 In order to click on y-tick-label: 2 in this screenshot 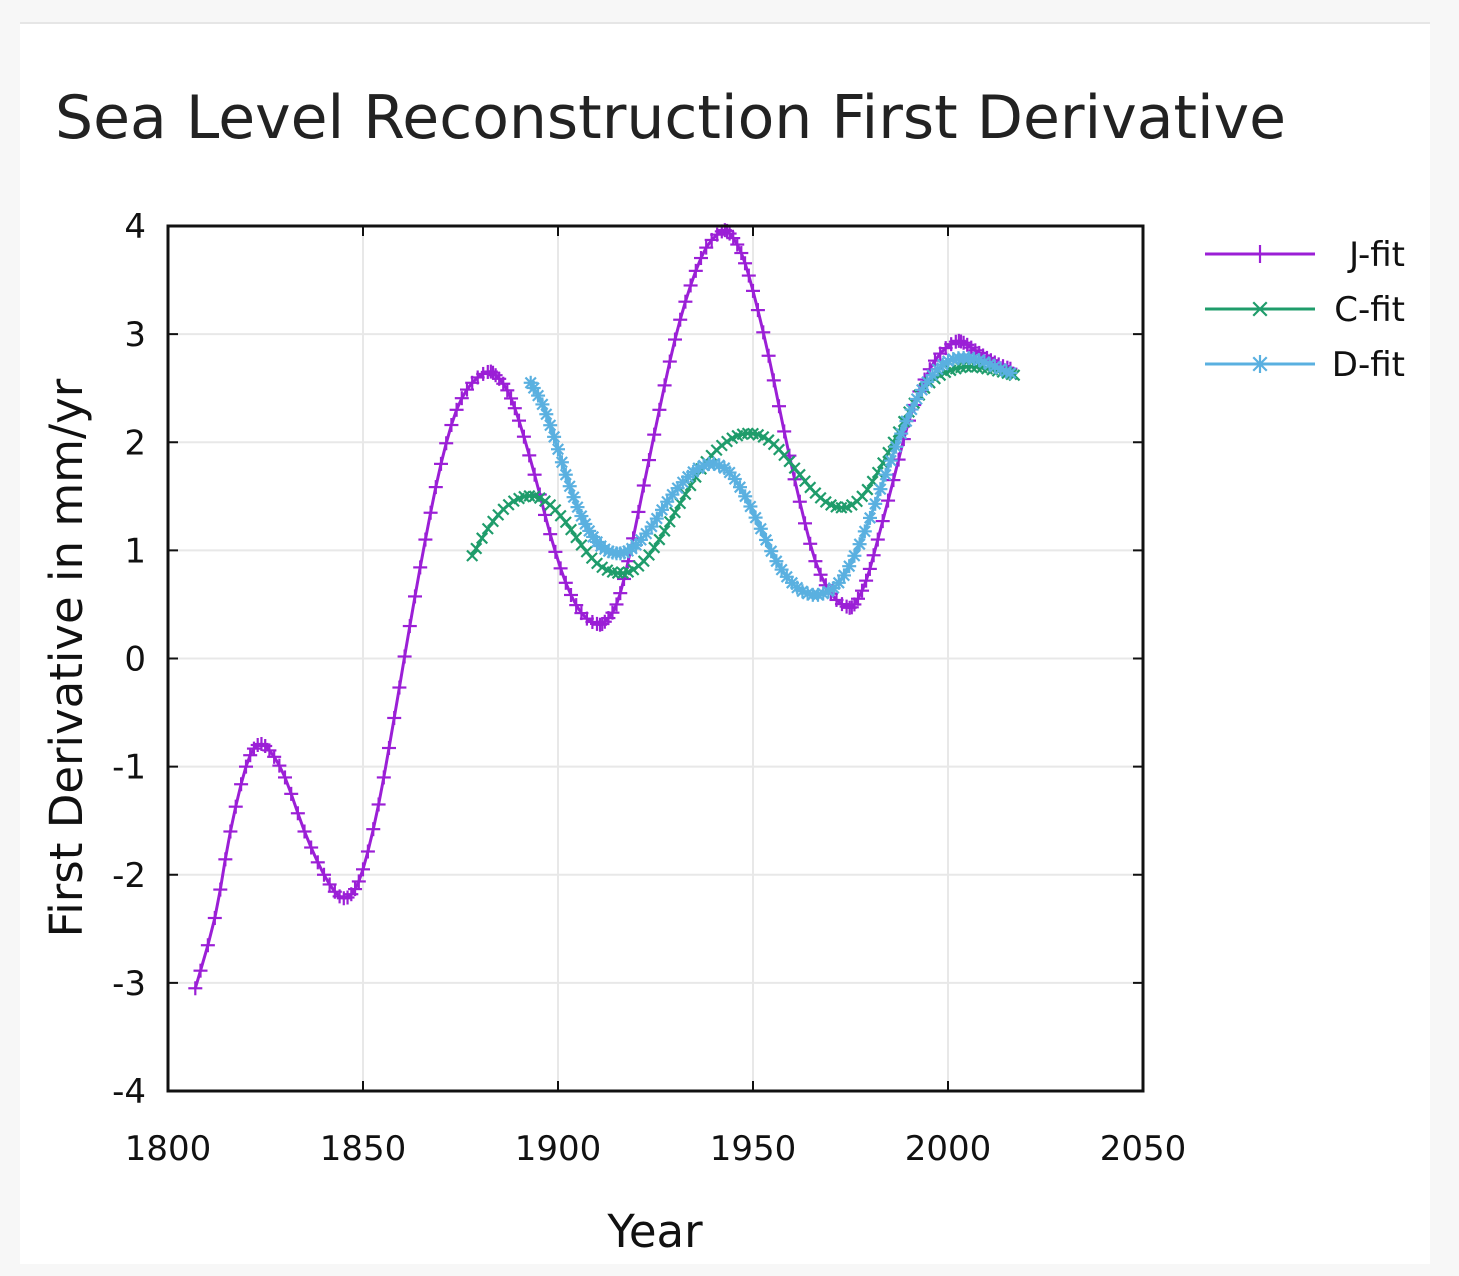, I will do `click(135, 443)`.